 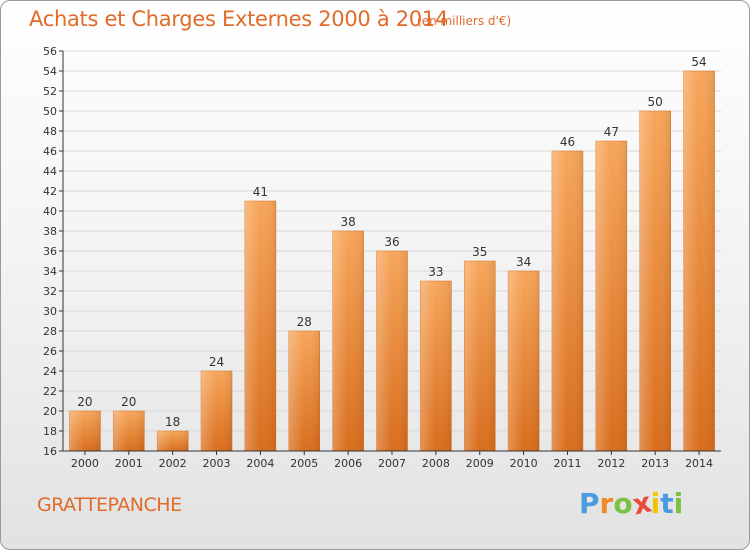 What do you see at coordinates (50, 391) in the screenshot?
I see `y-tick-label: 22` at bounding box center [50, 391].